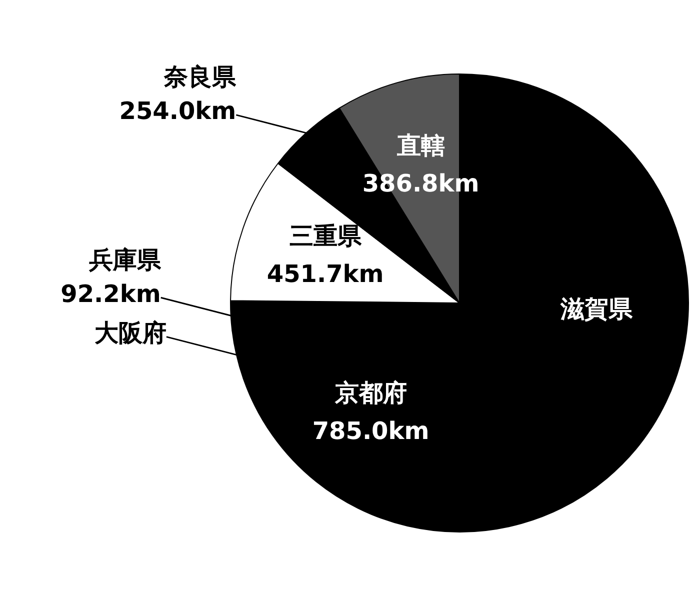 Image resolution: width=694 pixels, height=596 pixels. What do you see at coordinates (597, 309) in the screenshot?
I see `slice-label: 滋賀県` at bounding box center [597, 309].